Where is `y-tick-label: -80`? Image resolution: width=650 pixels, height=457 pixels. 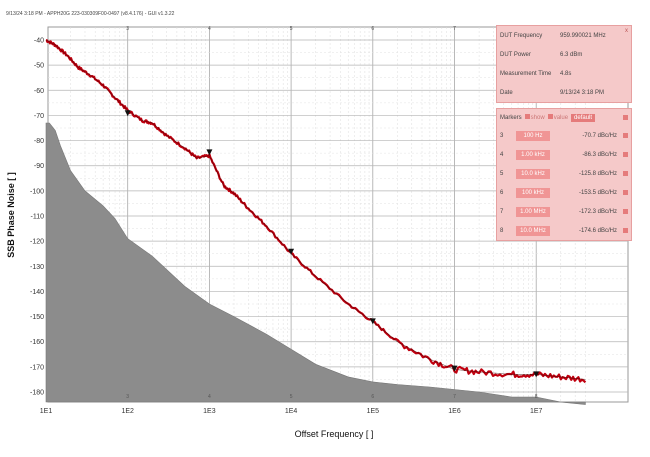 y-tick-label: -80 is located at coordinates (39, 141).